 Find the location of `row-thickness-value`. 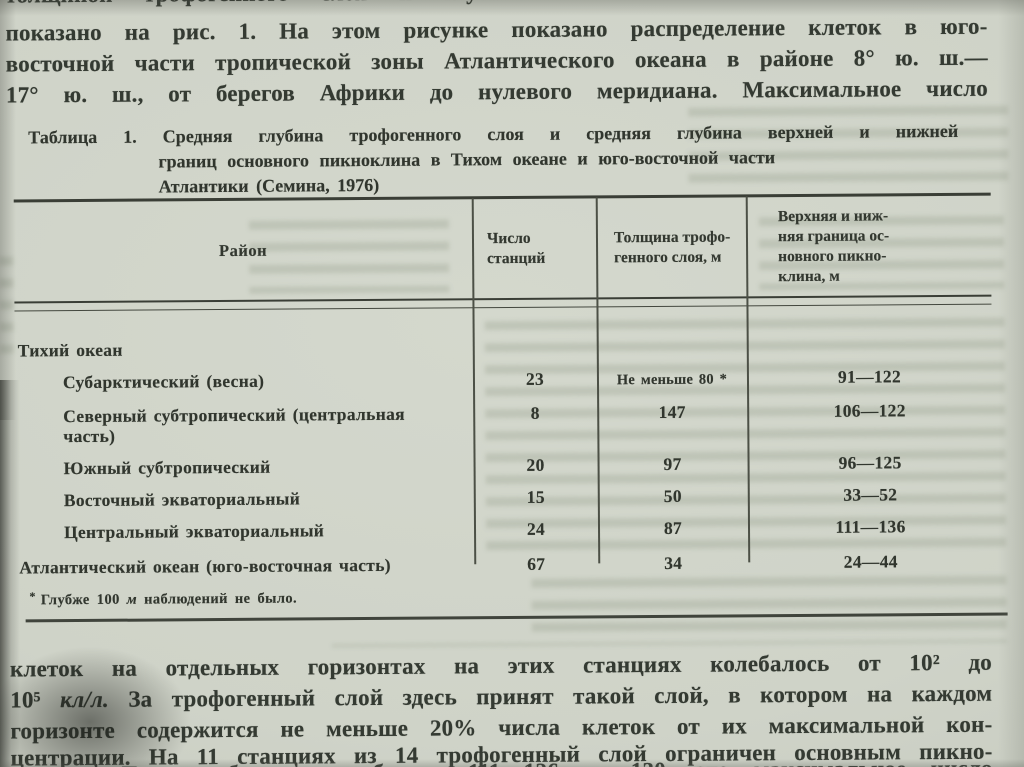

row-thickness-value is located at coordinates (672, 335).